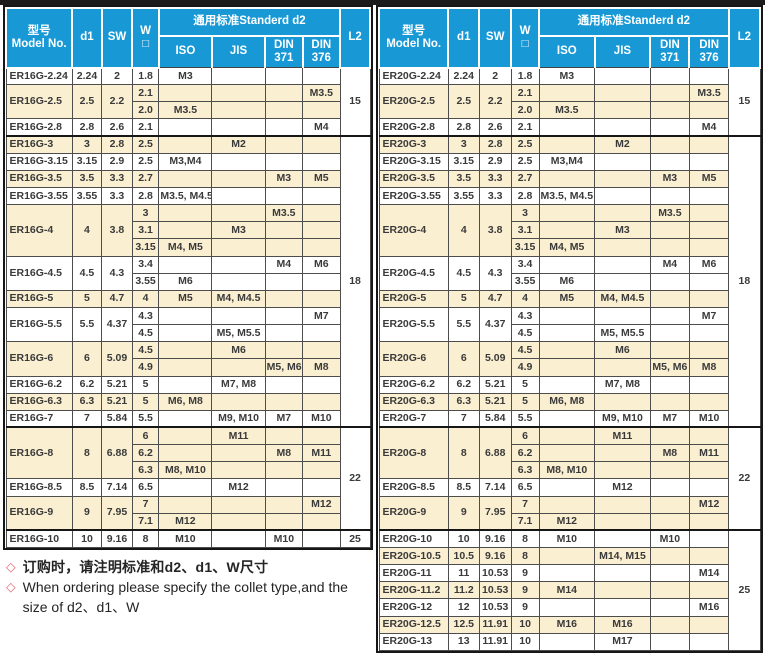 The width and height of the screenshot is (765, 654). I want to click on din376-cell: M7, so click(709, 316).